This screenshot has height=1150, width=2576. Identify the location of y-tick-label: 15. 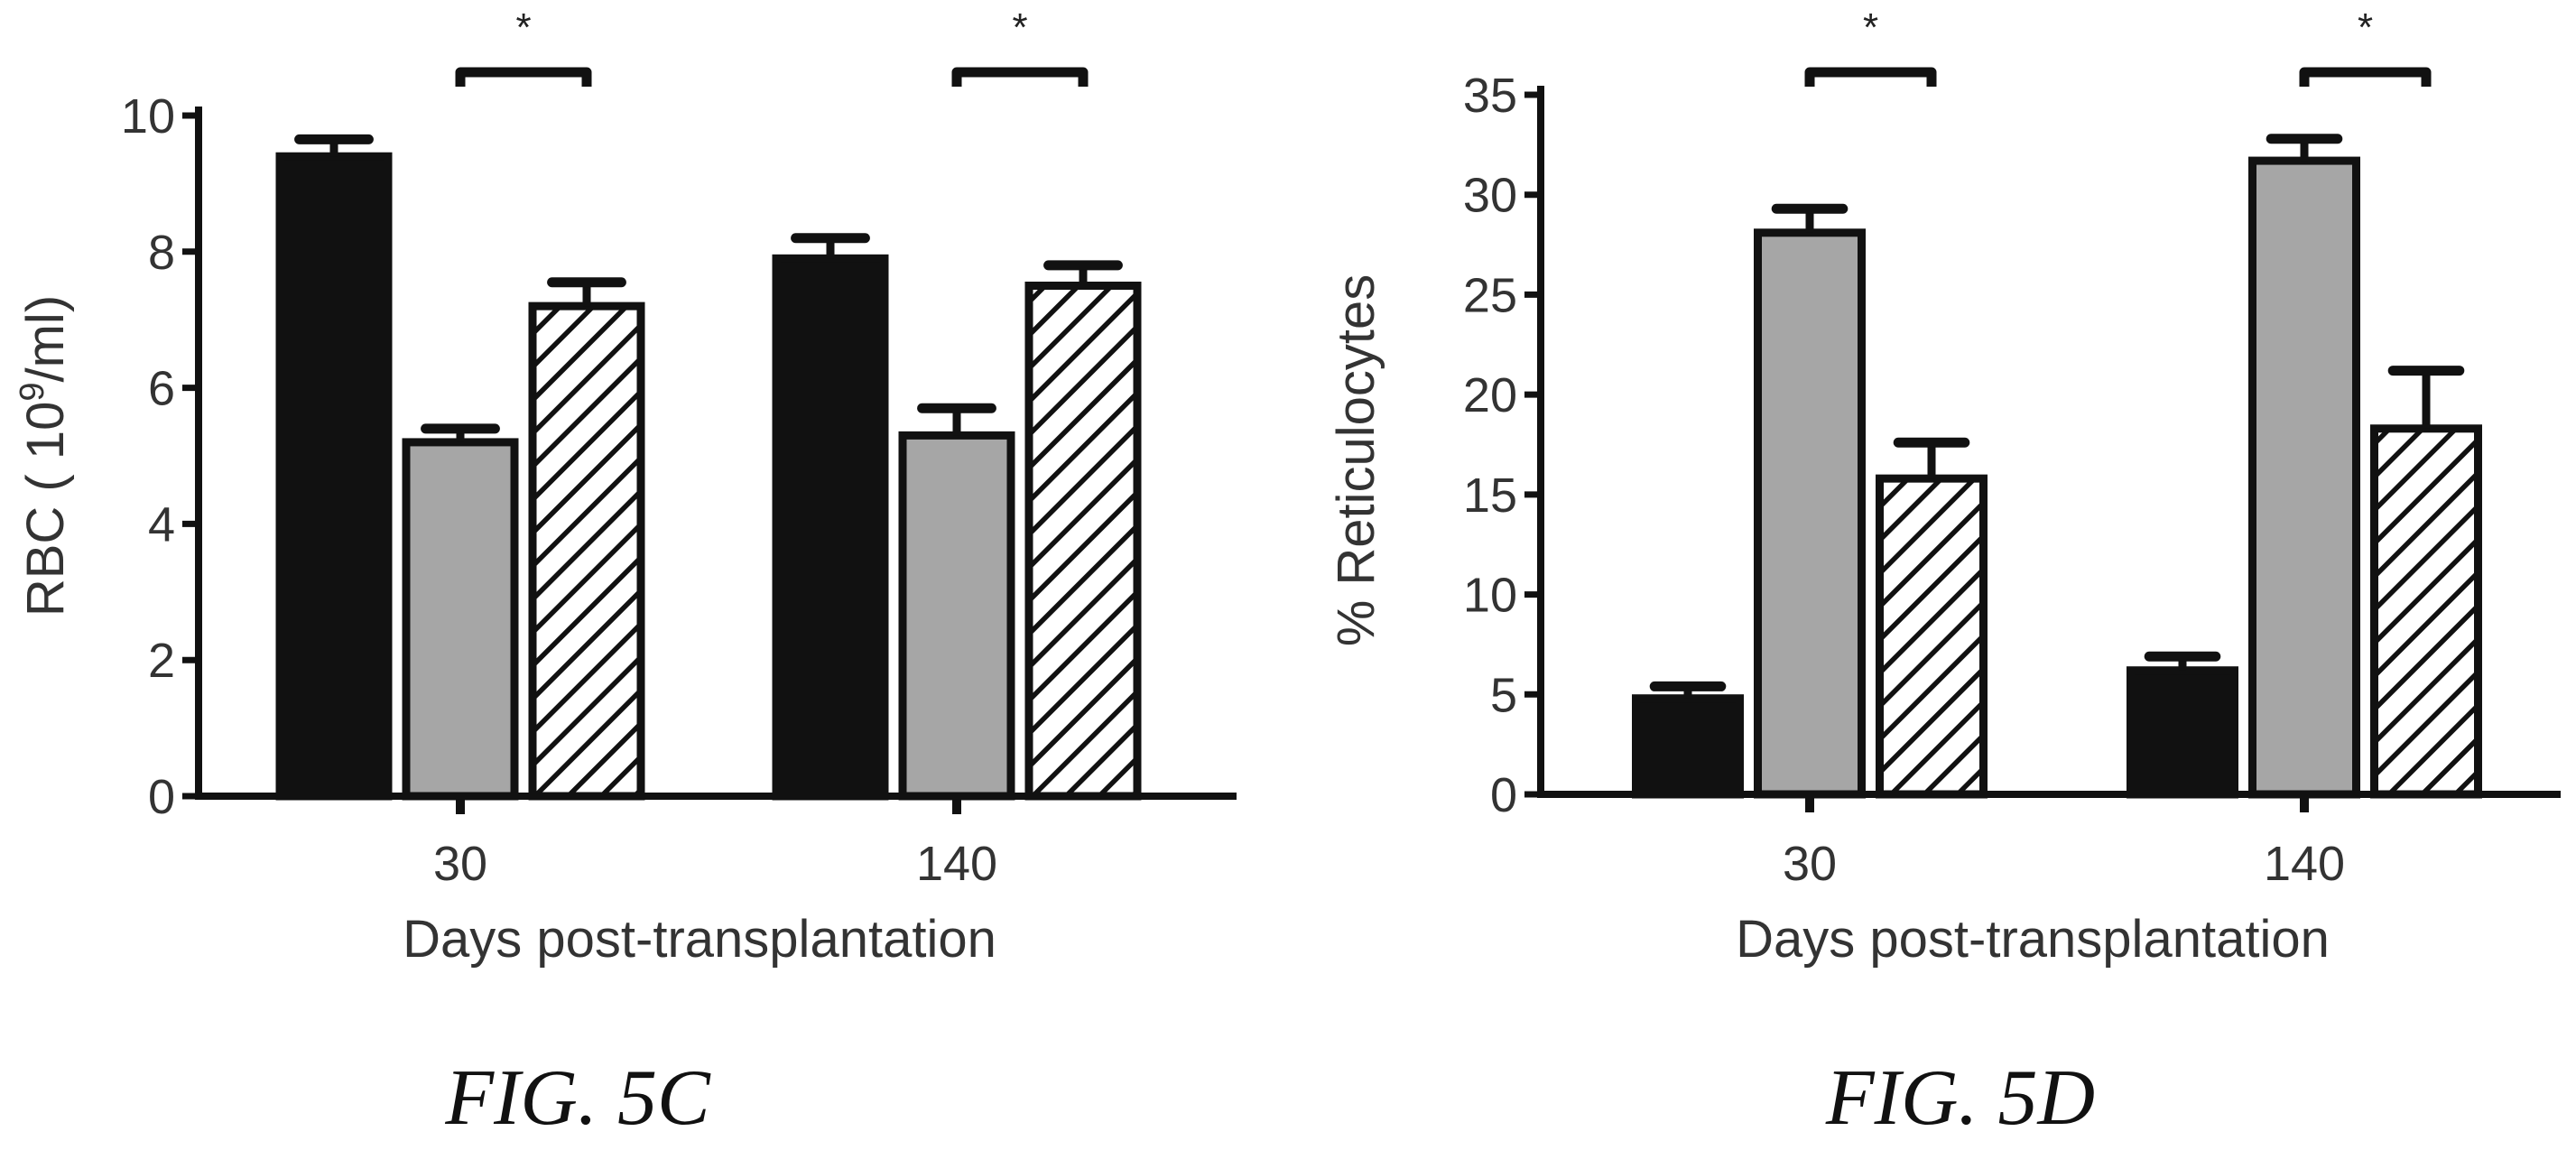
(1490, 496).